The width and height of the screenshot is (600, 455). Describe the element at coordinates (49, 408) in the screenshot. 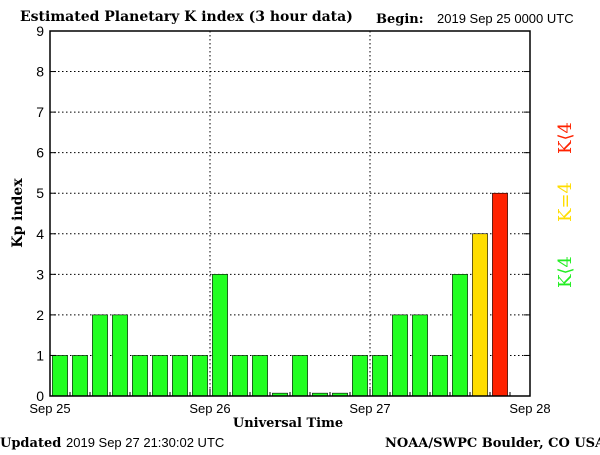

I see `x-tick-label: Sep 25` at that location.